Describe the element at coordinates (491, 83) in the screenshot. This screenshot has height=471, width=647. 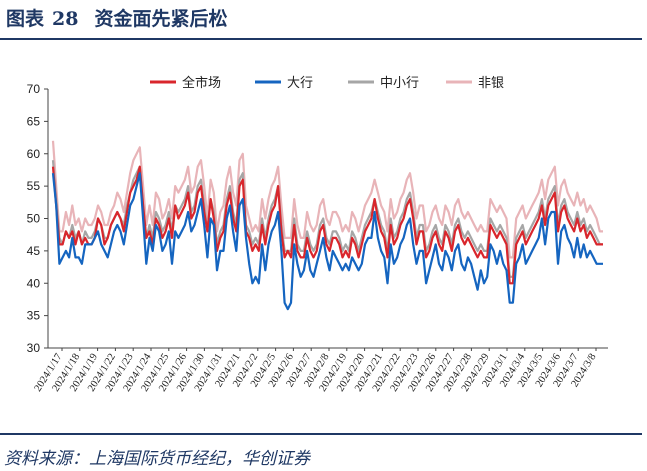
I see `legend-label-非银: 非银` at that location.